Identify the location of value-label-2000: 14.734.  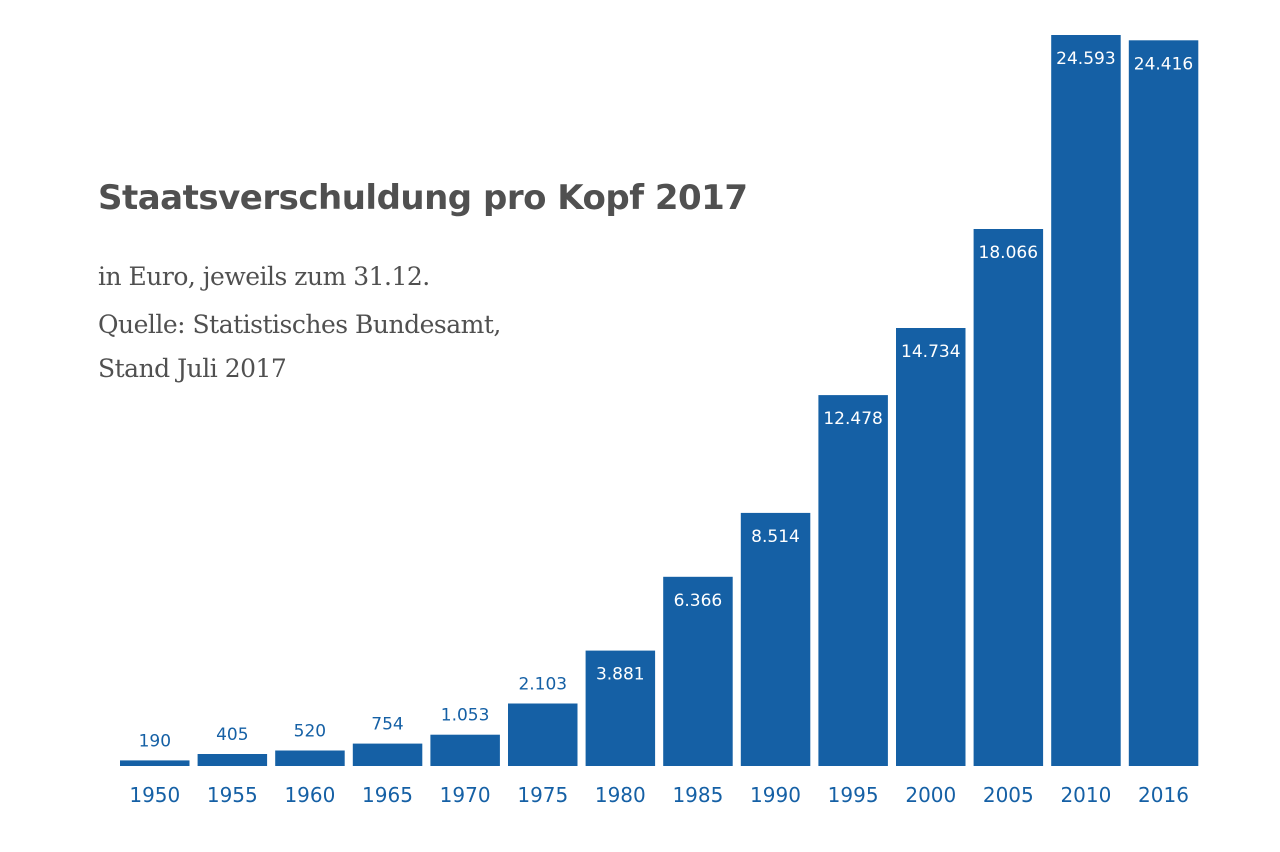
(930, 352).